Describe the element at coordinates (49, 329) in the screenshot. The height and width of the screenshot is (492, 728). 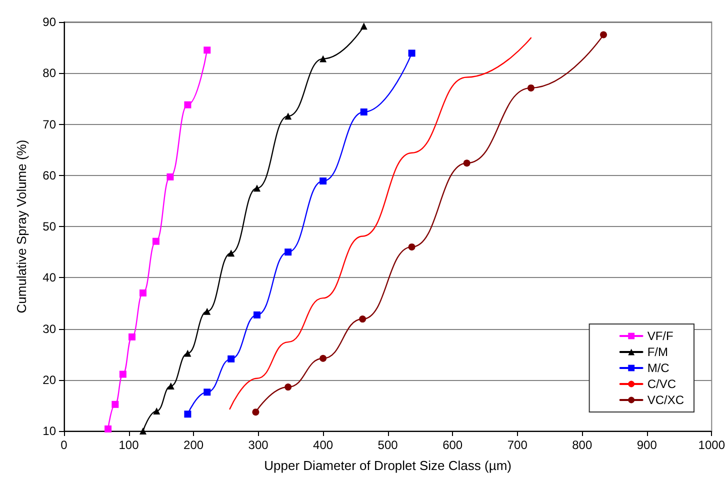
I see `y-tick-label: 30` at that location.